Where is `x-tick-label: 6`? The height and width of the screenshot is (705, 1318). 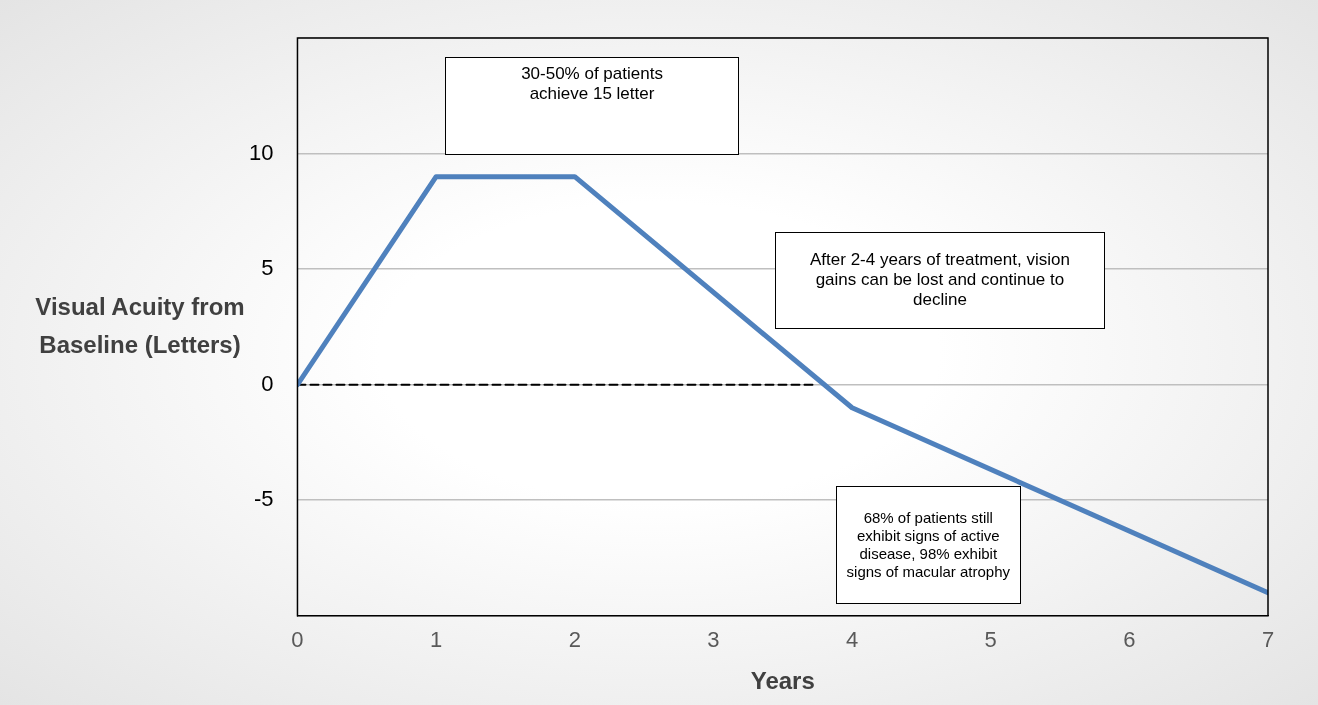
x-tick-label: 6 is located at coordinates (1129, 640).